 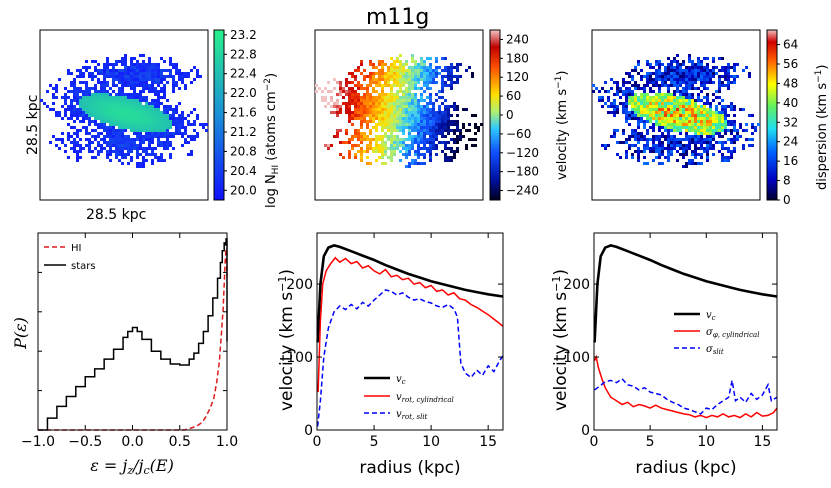 What do you see at coordinates (732, 333) in the screenshot?
I see `legend-sigma-cyl: σφ, cylindrical` at bounding box center [732, 333].